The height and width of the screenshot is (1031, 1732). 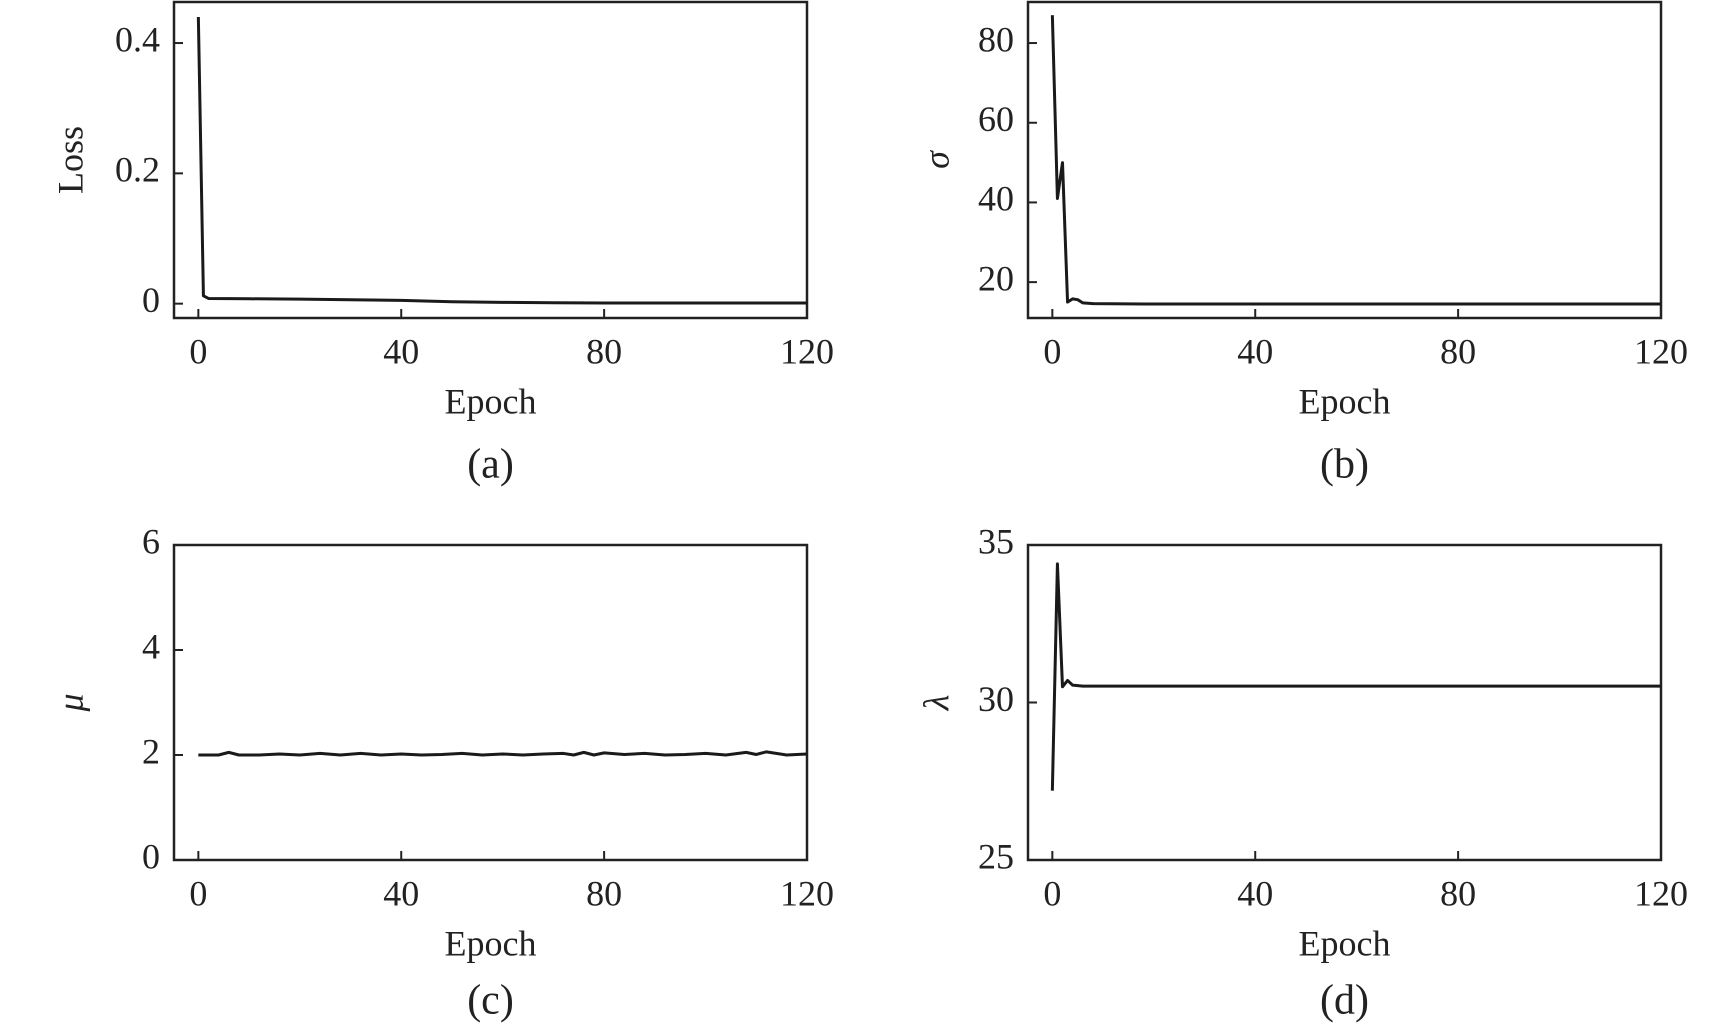 What do you see at coordinates (151, 751) in the screenshot?
I see `y-tick-label: 2` at bounding box center [151, 751].